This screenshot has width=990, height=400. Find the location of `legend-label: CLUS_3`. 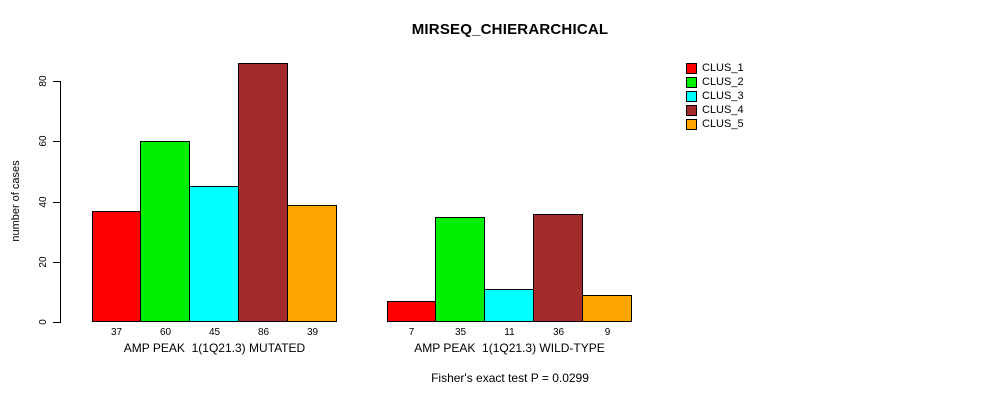

legend-label: CLUS_3 is located at coordinates (723, 96).